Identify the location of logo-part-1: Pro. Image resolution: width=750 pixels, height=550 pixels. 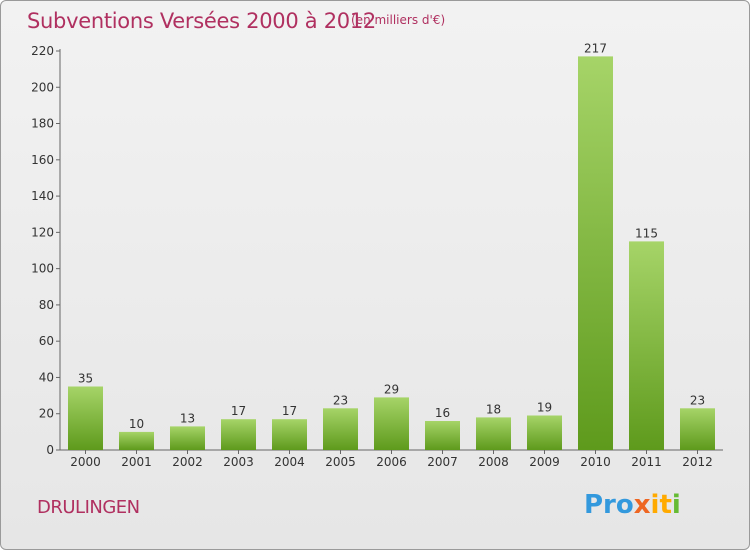
(609, 505).